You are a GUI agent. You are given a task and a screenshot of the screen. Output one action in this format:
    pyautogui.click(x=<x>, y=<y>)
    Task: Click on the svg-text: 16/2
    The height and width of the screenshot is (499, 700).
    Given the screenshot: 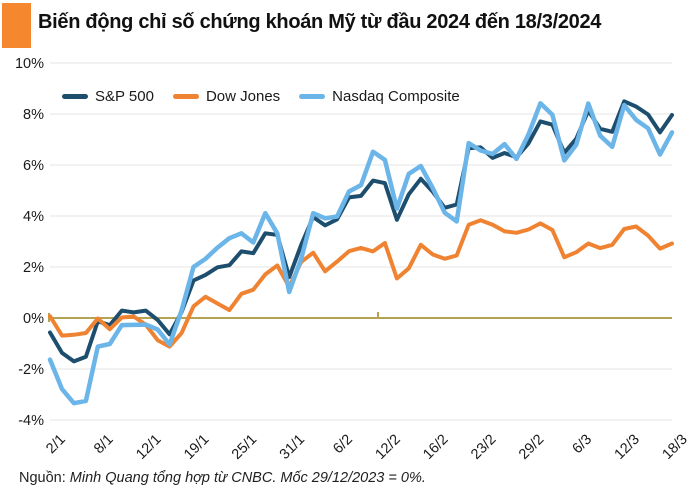 What is the action you would take?
    pyautogui.click(x=435, y=447)
    